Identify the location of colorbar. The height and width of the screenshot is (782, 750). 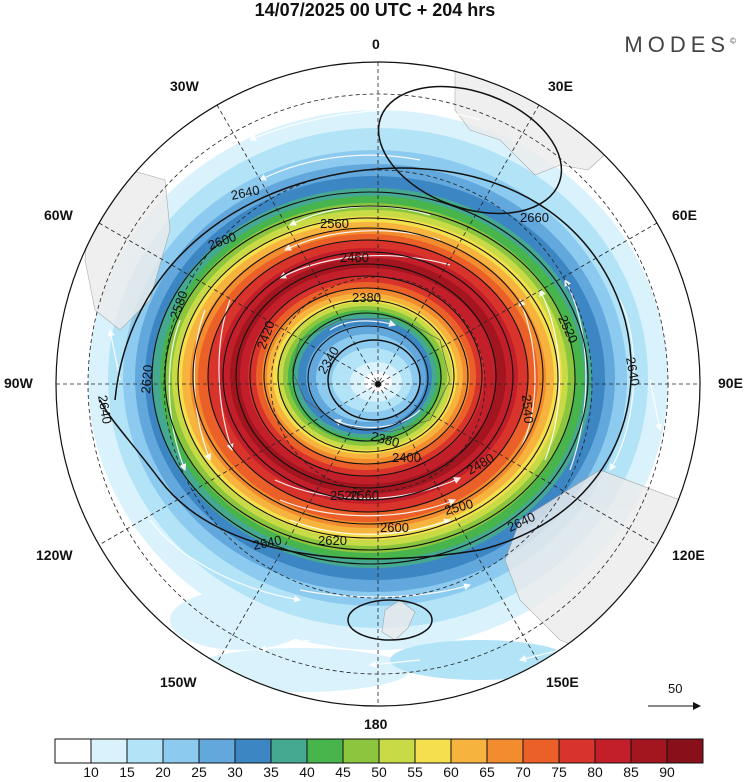
(379, 751).